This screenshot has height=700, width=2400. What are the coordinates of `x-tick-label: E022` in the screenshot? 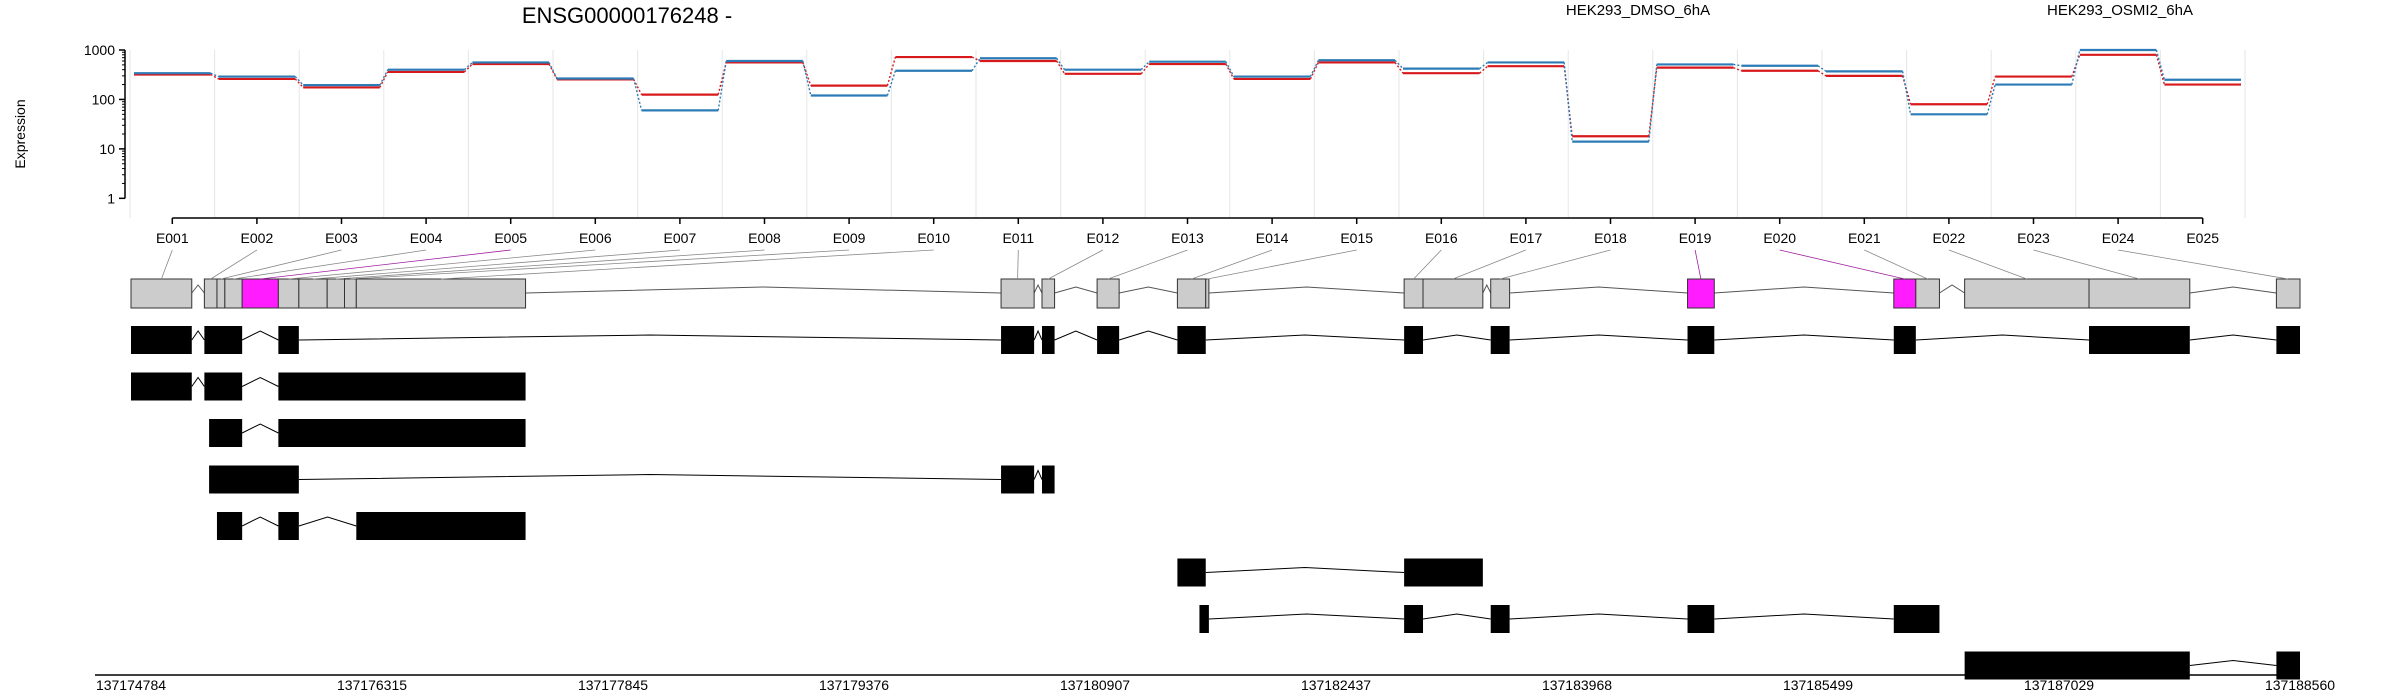 It's located at (1949, 238).